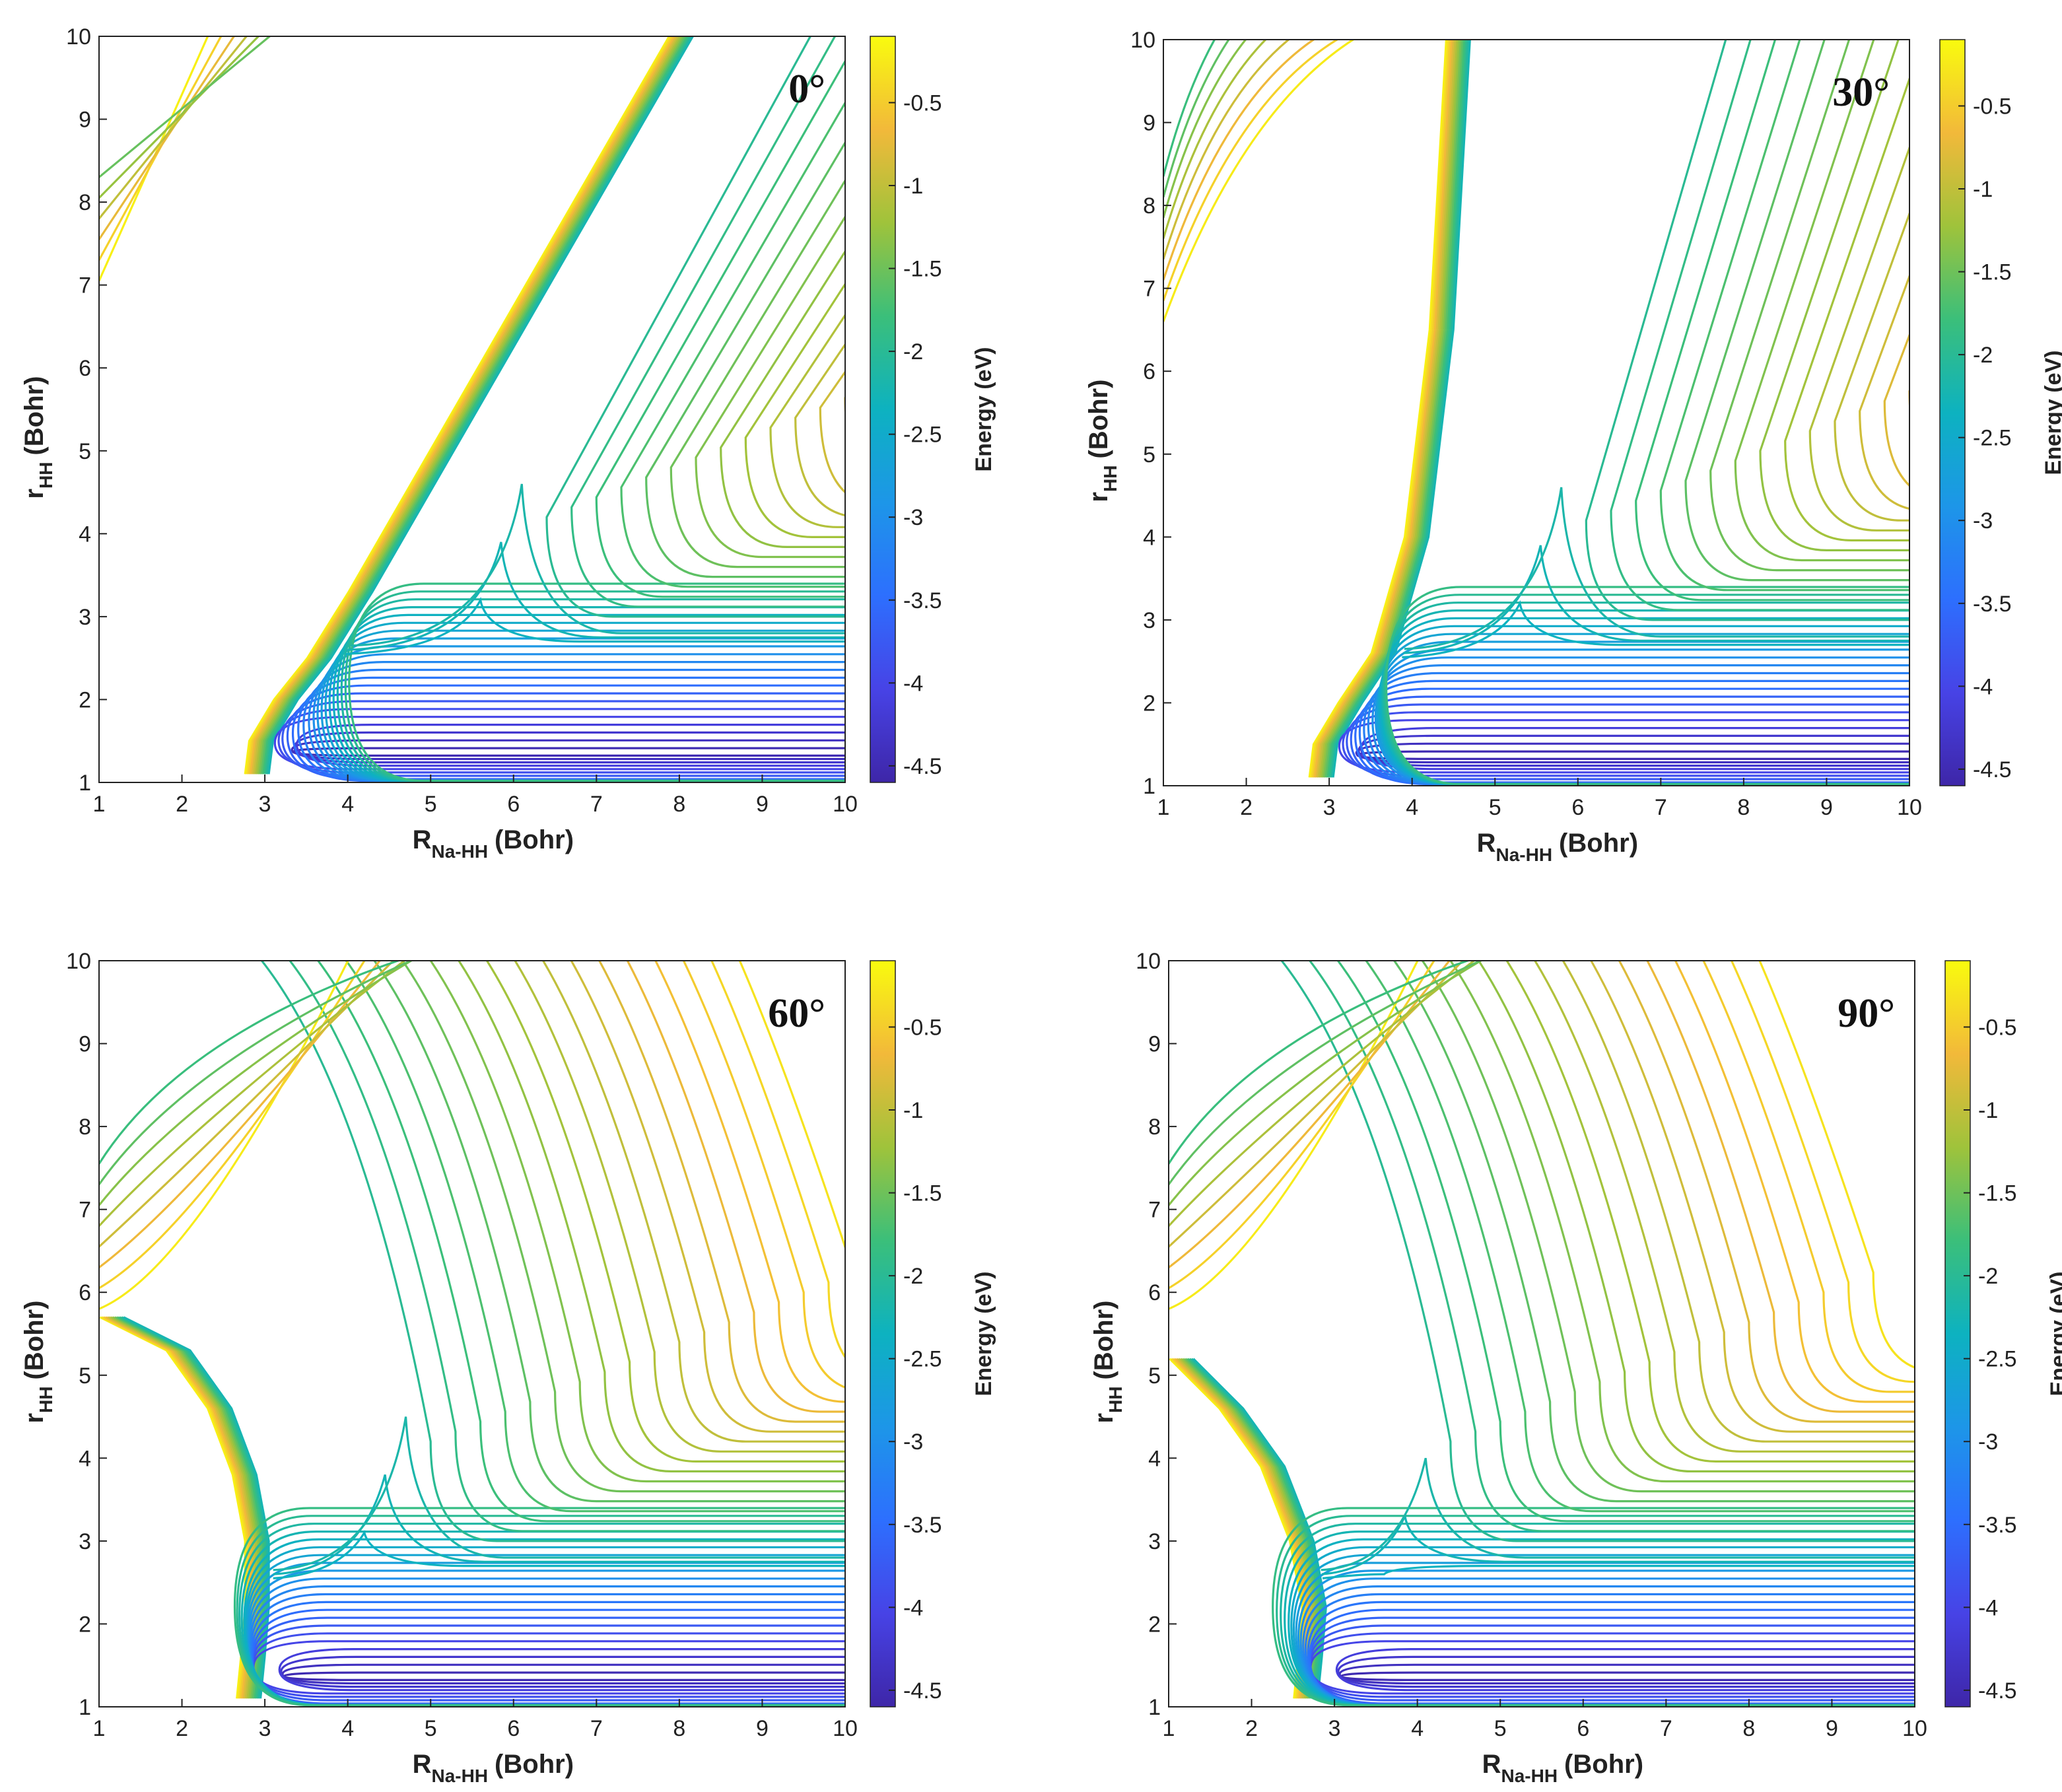 The width and height of the screenshot is (2062, 1792). Describe the element at coordinates (99, 1728) in the screenshot. I see `x-tick-label: 1` at that location.